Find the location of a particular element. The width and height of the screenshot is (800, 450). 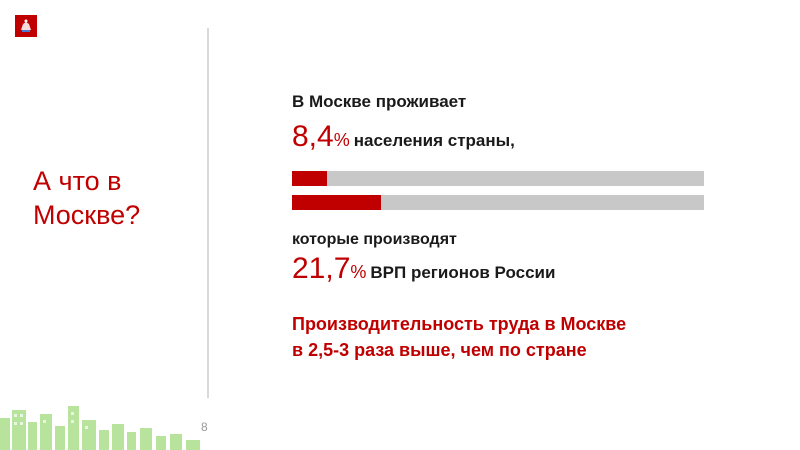

grp-line: 21,7% ВРП регионов России is located at coordinates (423, 269).